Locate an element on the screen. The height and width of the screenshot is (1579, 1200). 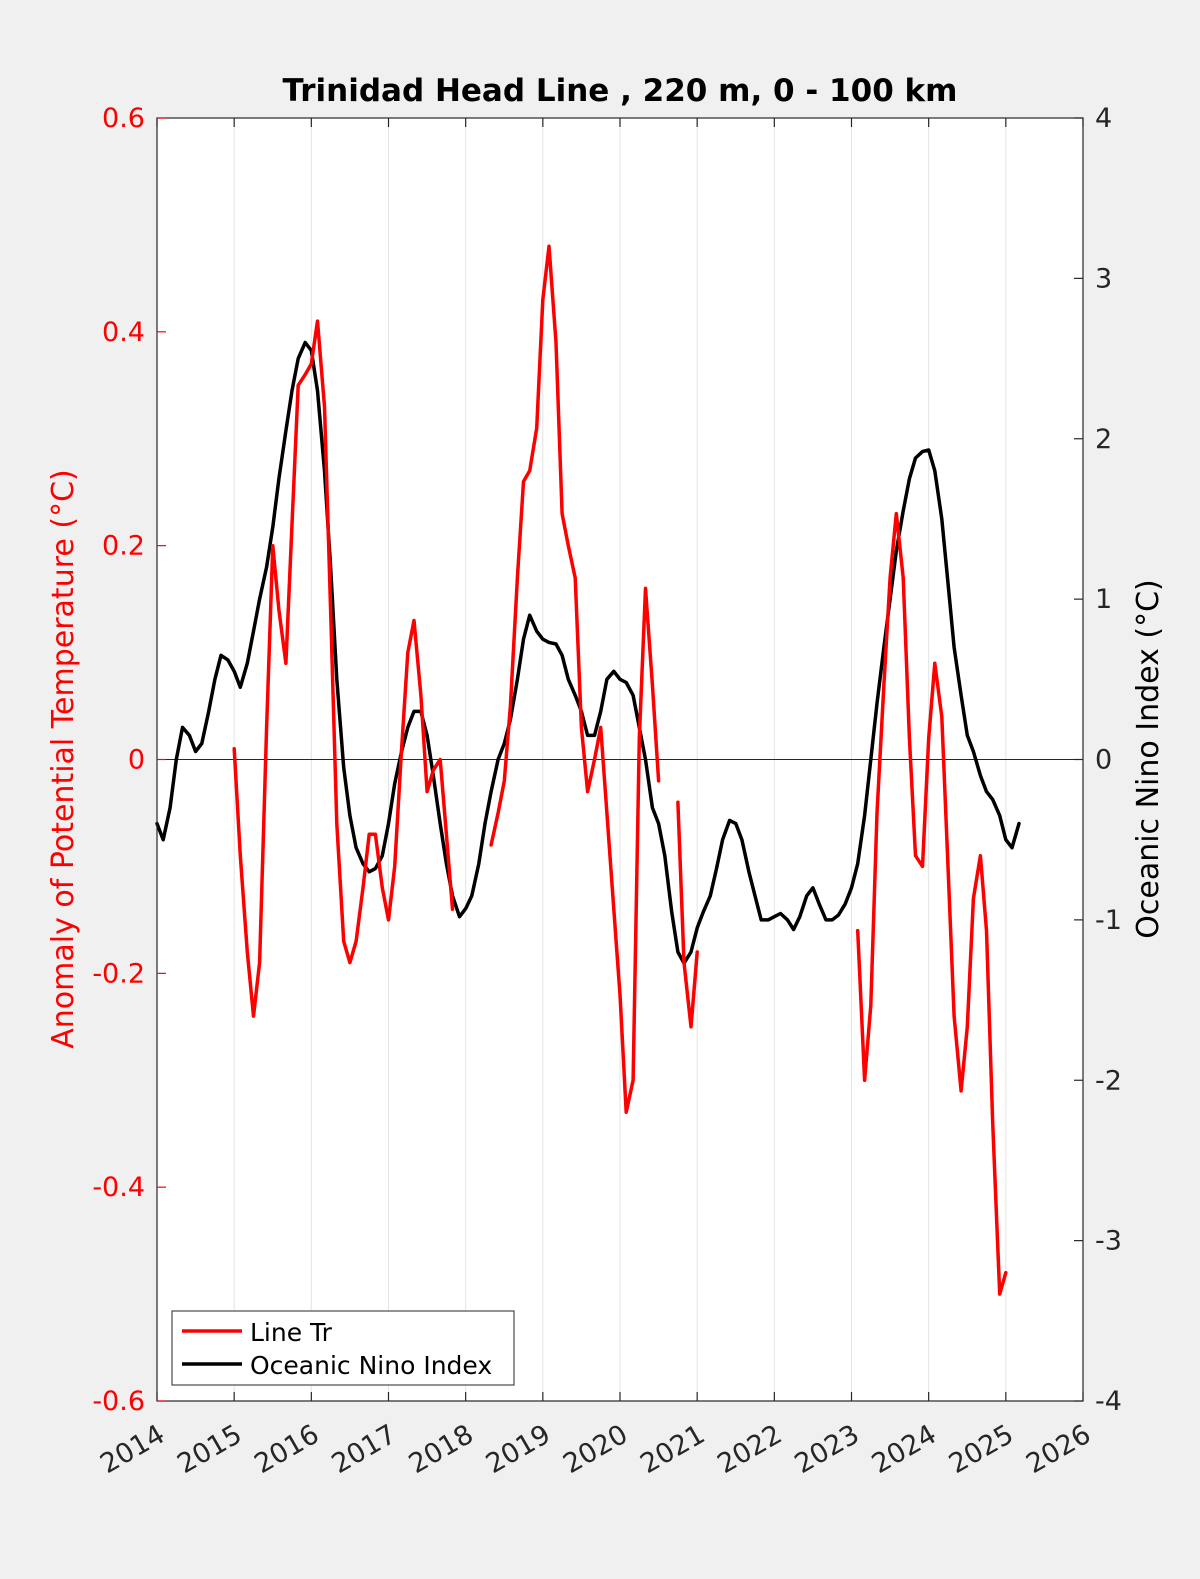
right-tick-label: -1 is located at coordinates (1108, 920).